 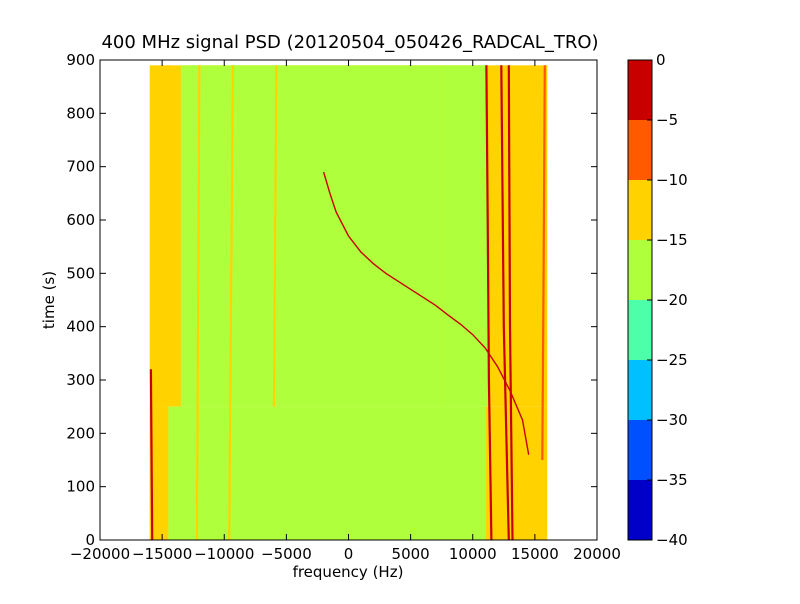 I want to click on colorbar-tick-label: −15, so click(x=672, y=240).